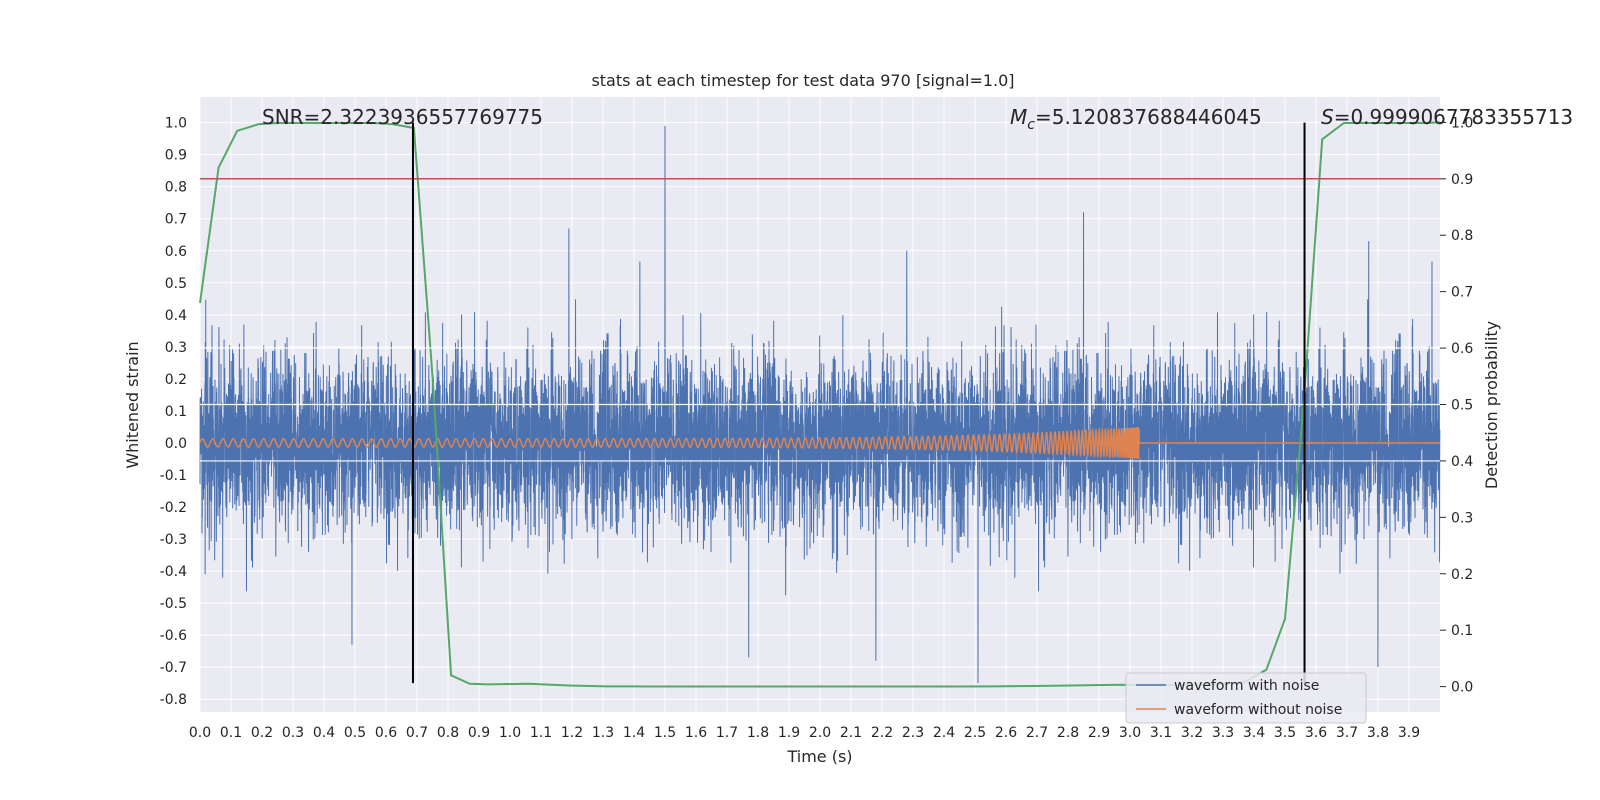 The width and height of the screenshot is (1600, 800). Describe the element at coordinates (510, 733) in the screenshot. I see `x-tick-label: 1.0` at that location.